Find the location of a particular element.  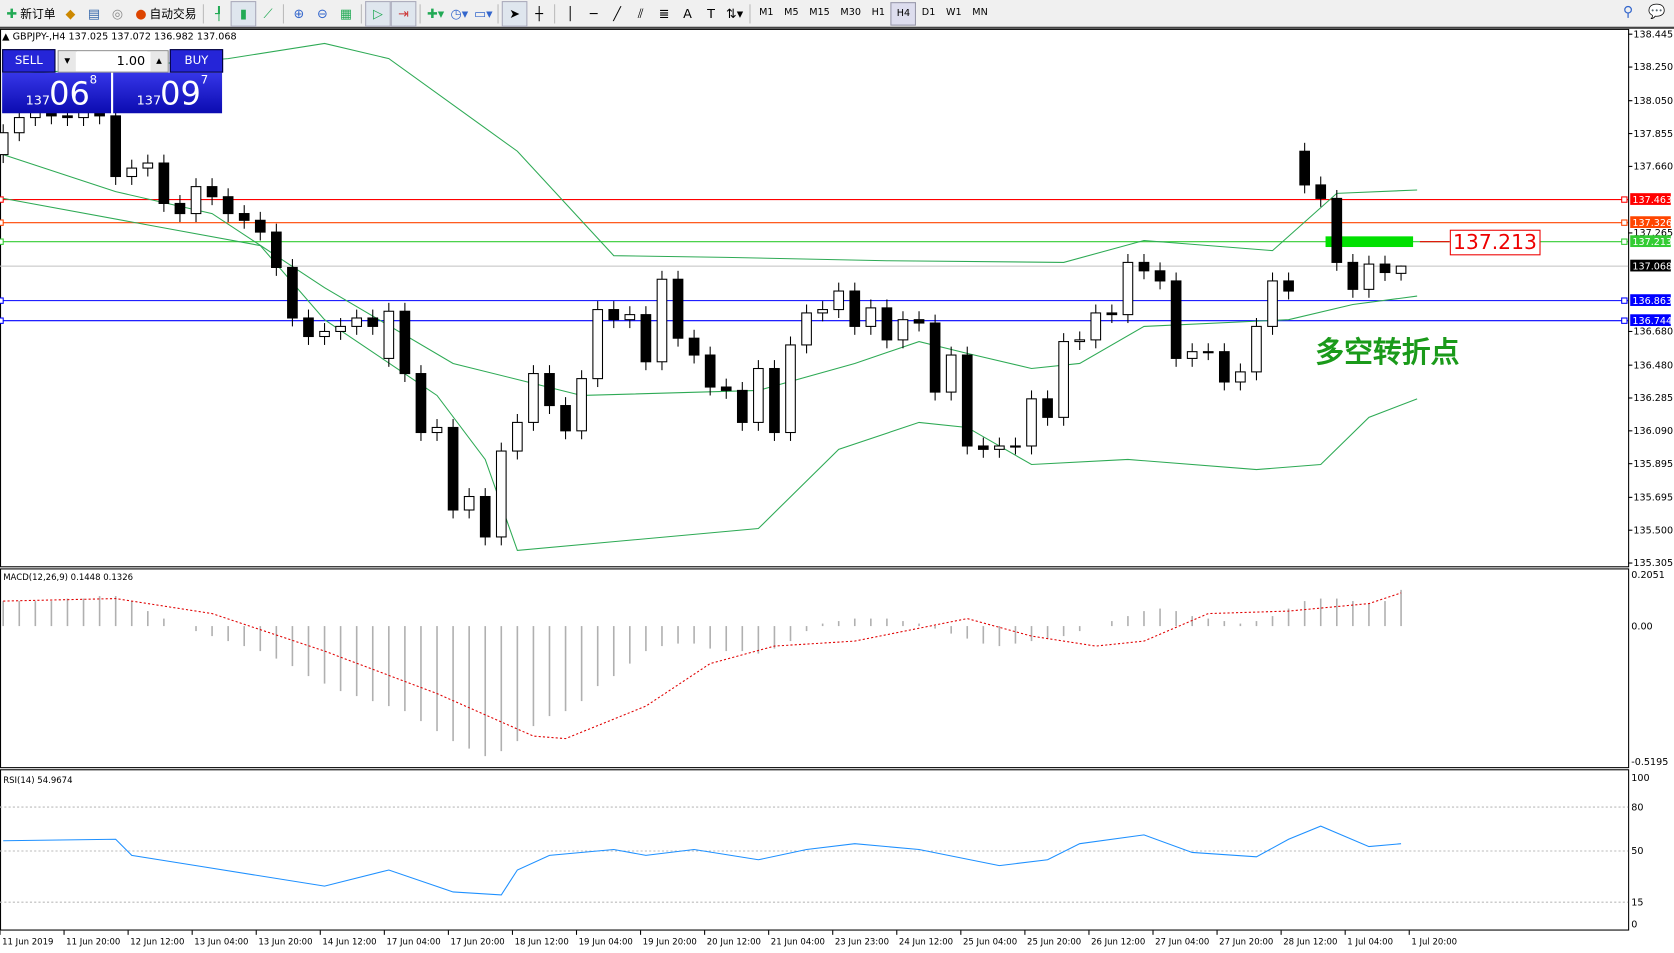

search-icon: ⚲ is located at coordinates (1628, 12).